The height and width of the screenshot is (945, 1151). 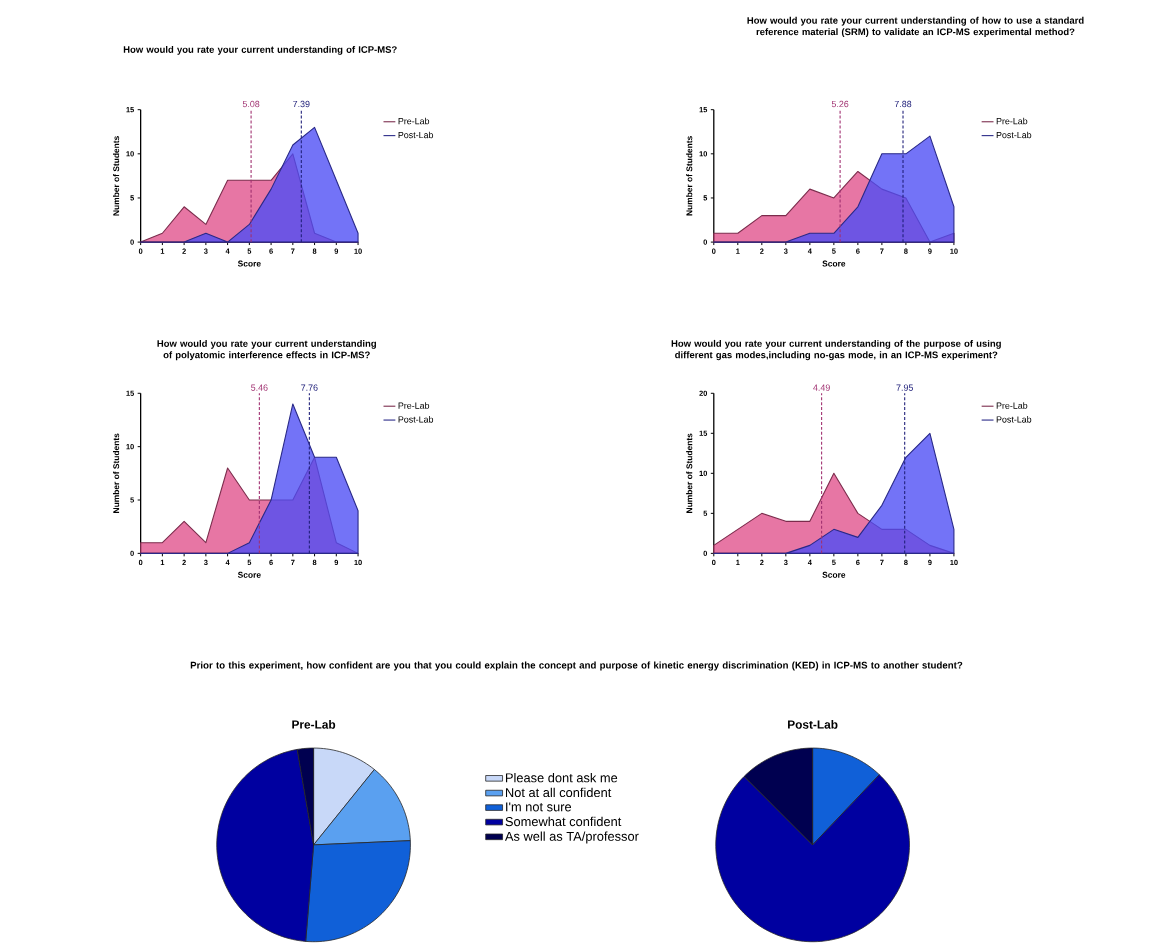 What do you see at coordinates (836, 350) in the screenshot?
I see `chart-title: How would you rate your current understanding of the purpose of using different gas modes,including no-gas mode, in an ICP-MS experiment?` at bounding box center [836, 350].